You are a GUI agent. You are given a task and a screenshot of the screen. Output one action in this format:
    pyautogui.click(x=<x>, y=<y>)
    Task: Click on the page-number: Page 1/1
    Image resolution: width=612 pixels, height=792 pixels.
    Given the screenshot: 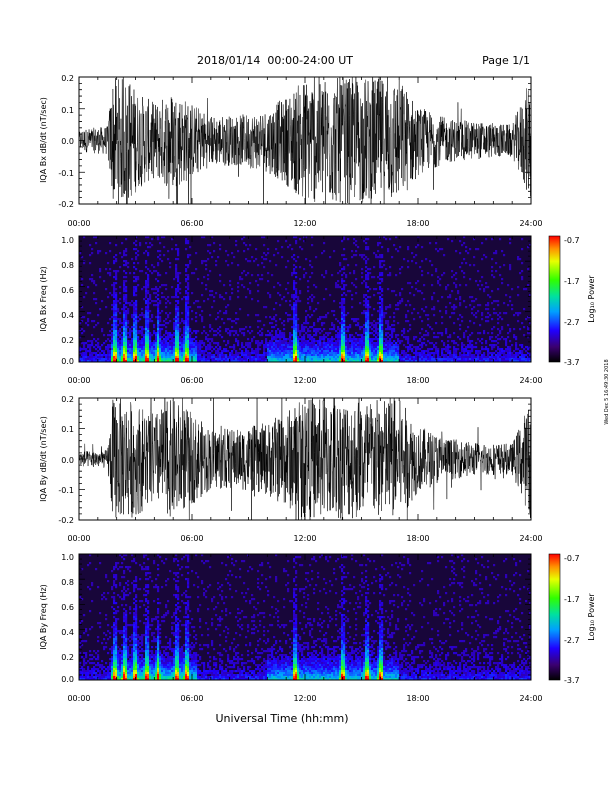 What is the action you would take?
    pyautogui.click(x=506, y=60)
    